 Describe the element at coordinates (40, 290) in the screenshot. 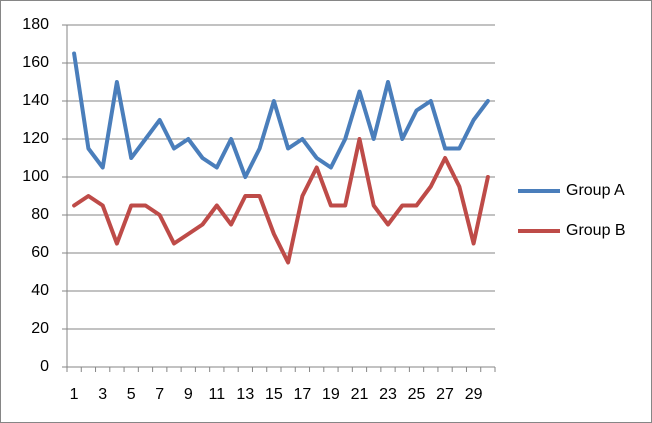

I see `y-tick-label: 40` at that location.